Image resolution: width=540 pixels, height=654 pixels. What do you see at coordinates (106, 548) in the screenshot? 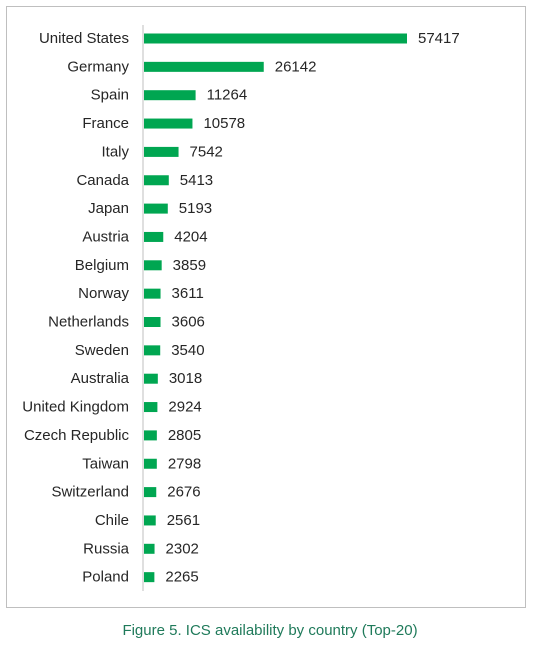
I see `category-label: Russia` at bounding box center [106, 548].